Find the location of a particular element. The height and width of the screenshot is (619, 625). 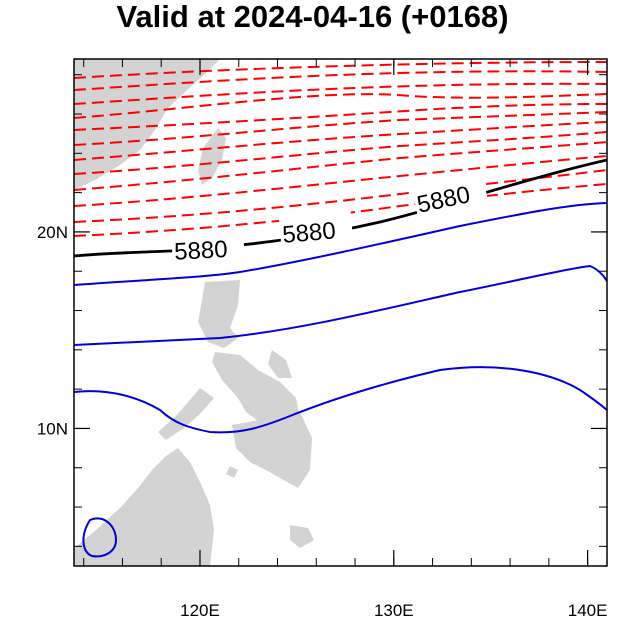

land-samar is located at coordinates (280, 364).